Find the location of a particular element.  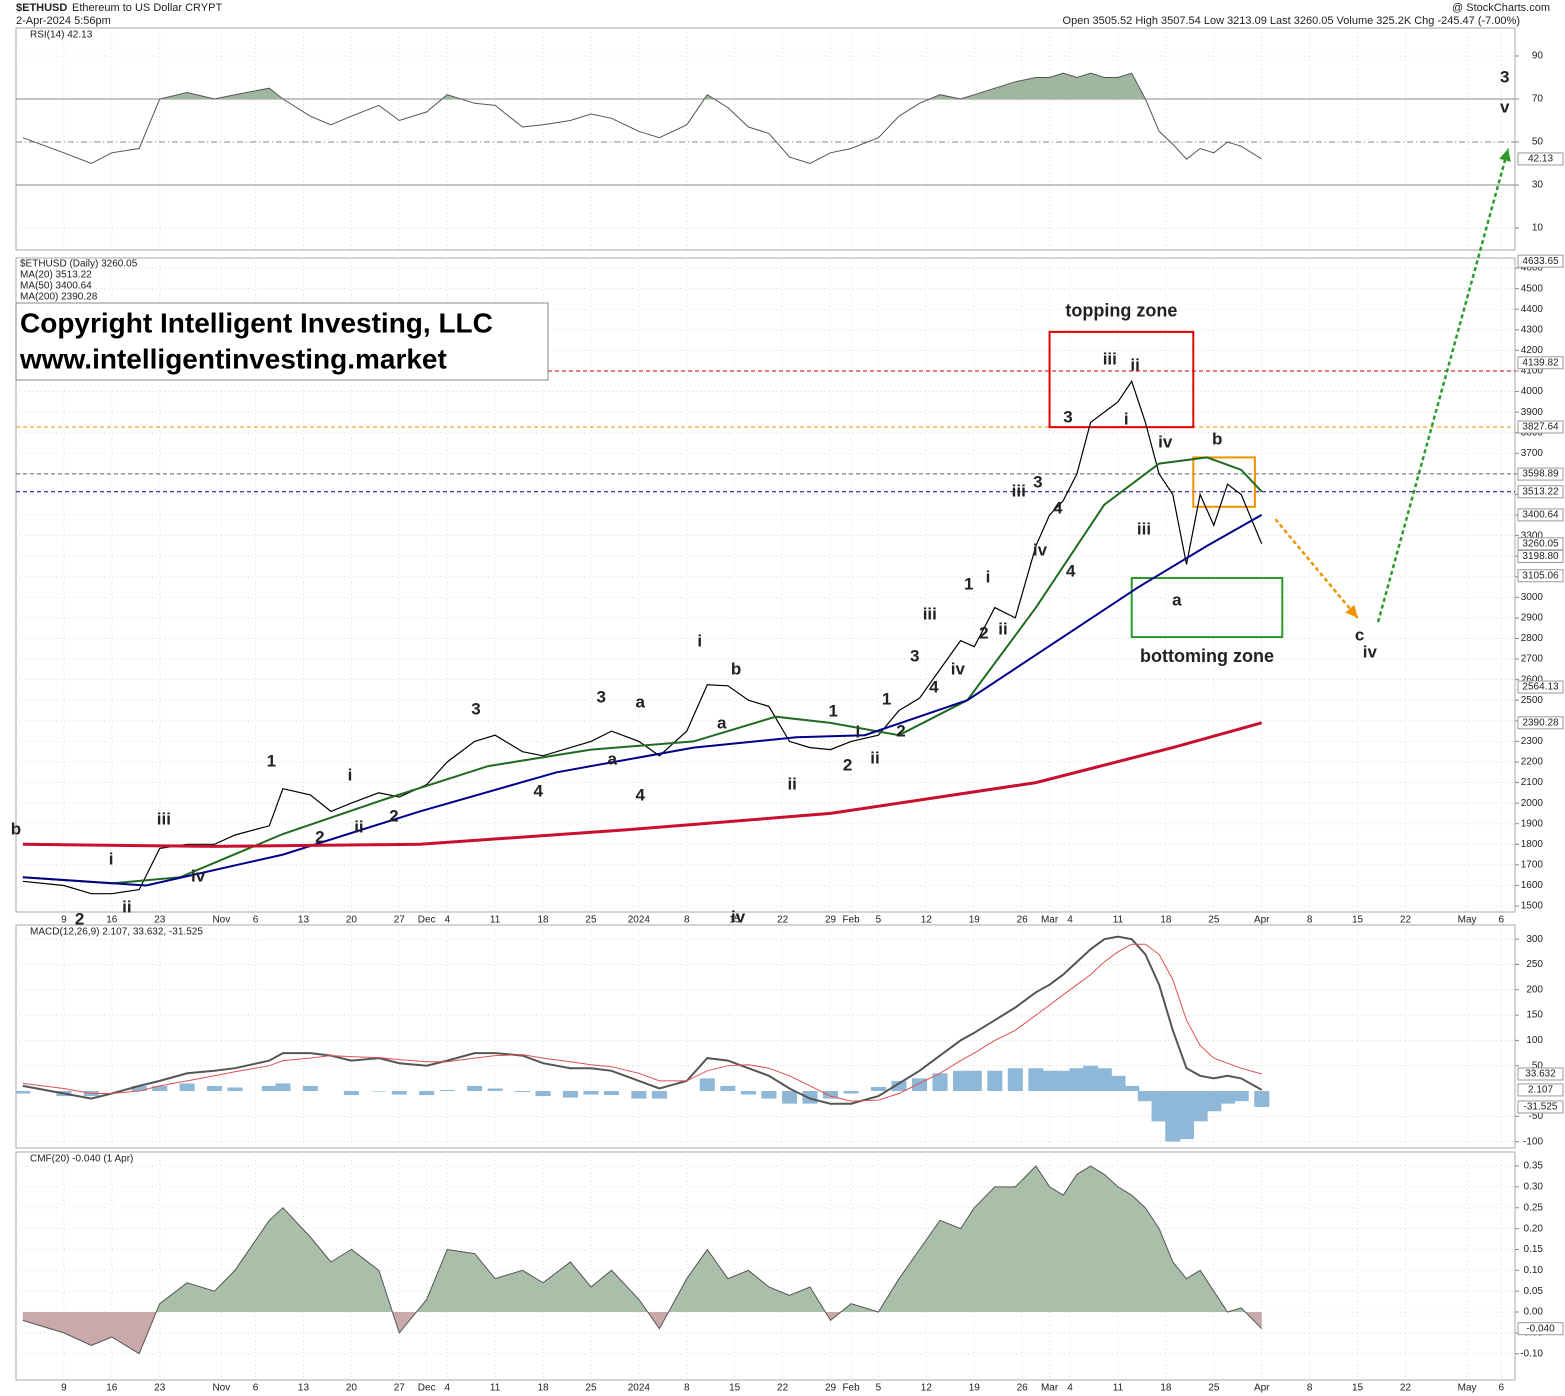

x-tick-label: 27 is located at coordinates (400, 920).